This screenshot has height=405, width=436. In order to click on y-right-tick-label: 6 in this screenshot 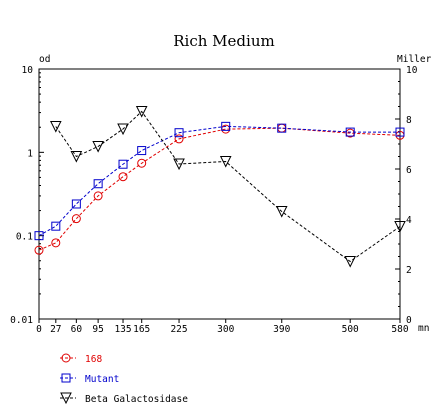, I will do `click(409, 170)`.